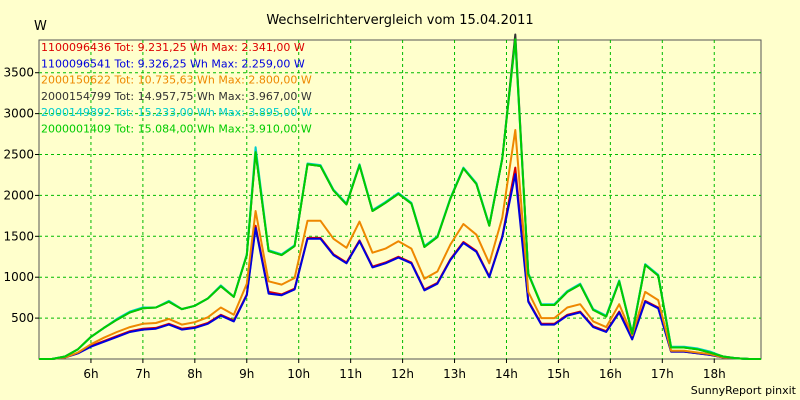  I want to click on x-tick-label: 11h, so click(350, 374).